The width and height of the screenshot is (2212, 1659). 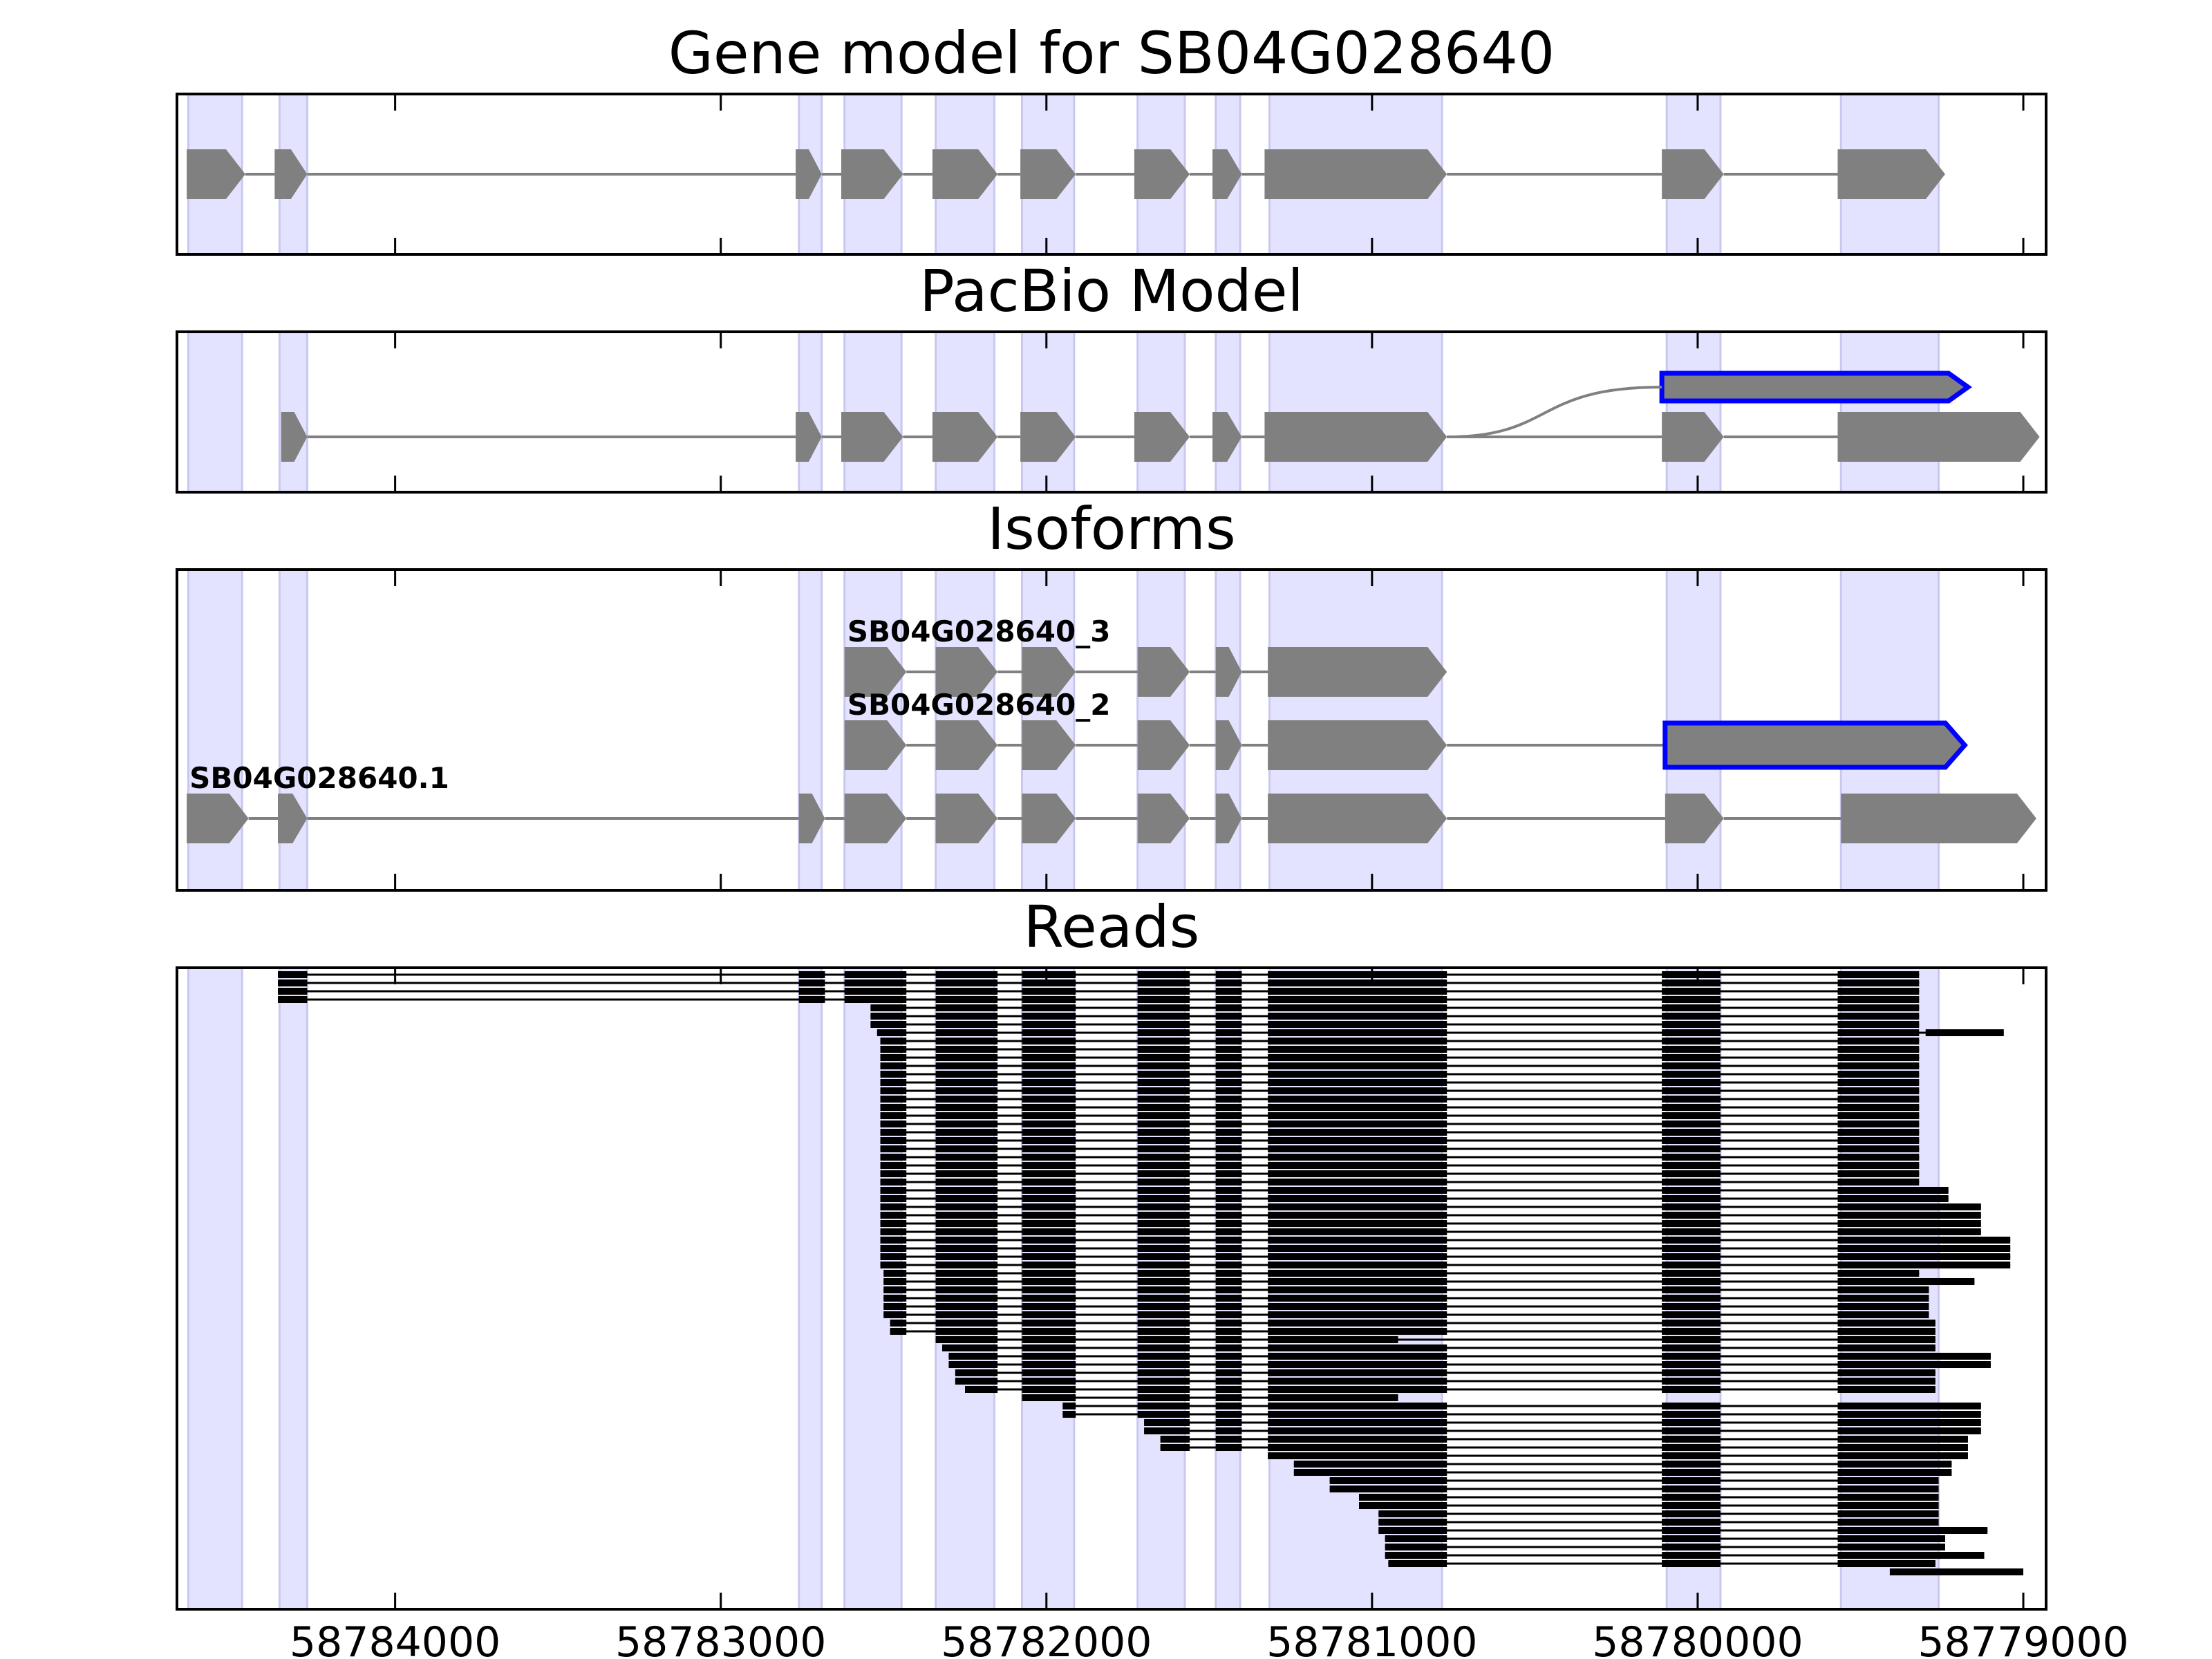 I want to click on x-tick-label: 58779000, so click(x=2023, y=1638).